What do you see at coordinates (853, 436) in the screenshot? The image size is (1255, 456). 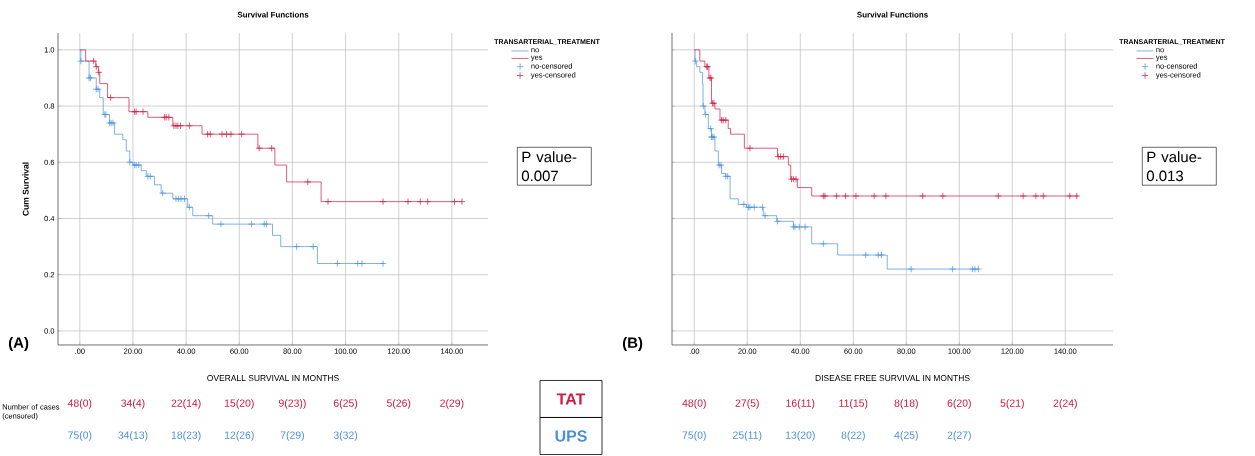 I see `text: 8(22)` at bounding box center [853, 436].